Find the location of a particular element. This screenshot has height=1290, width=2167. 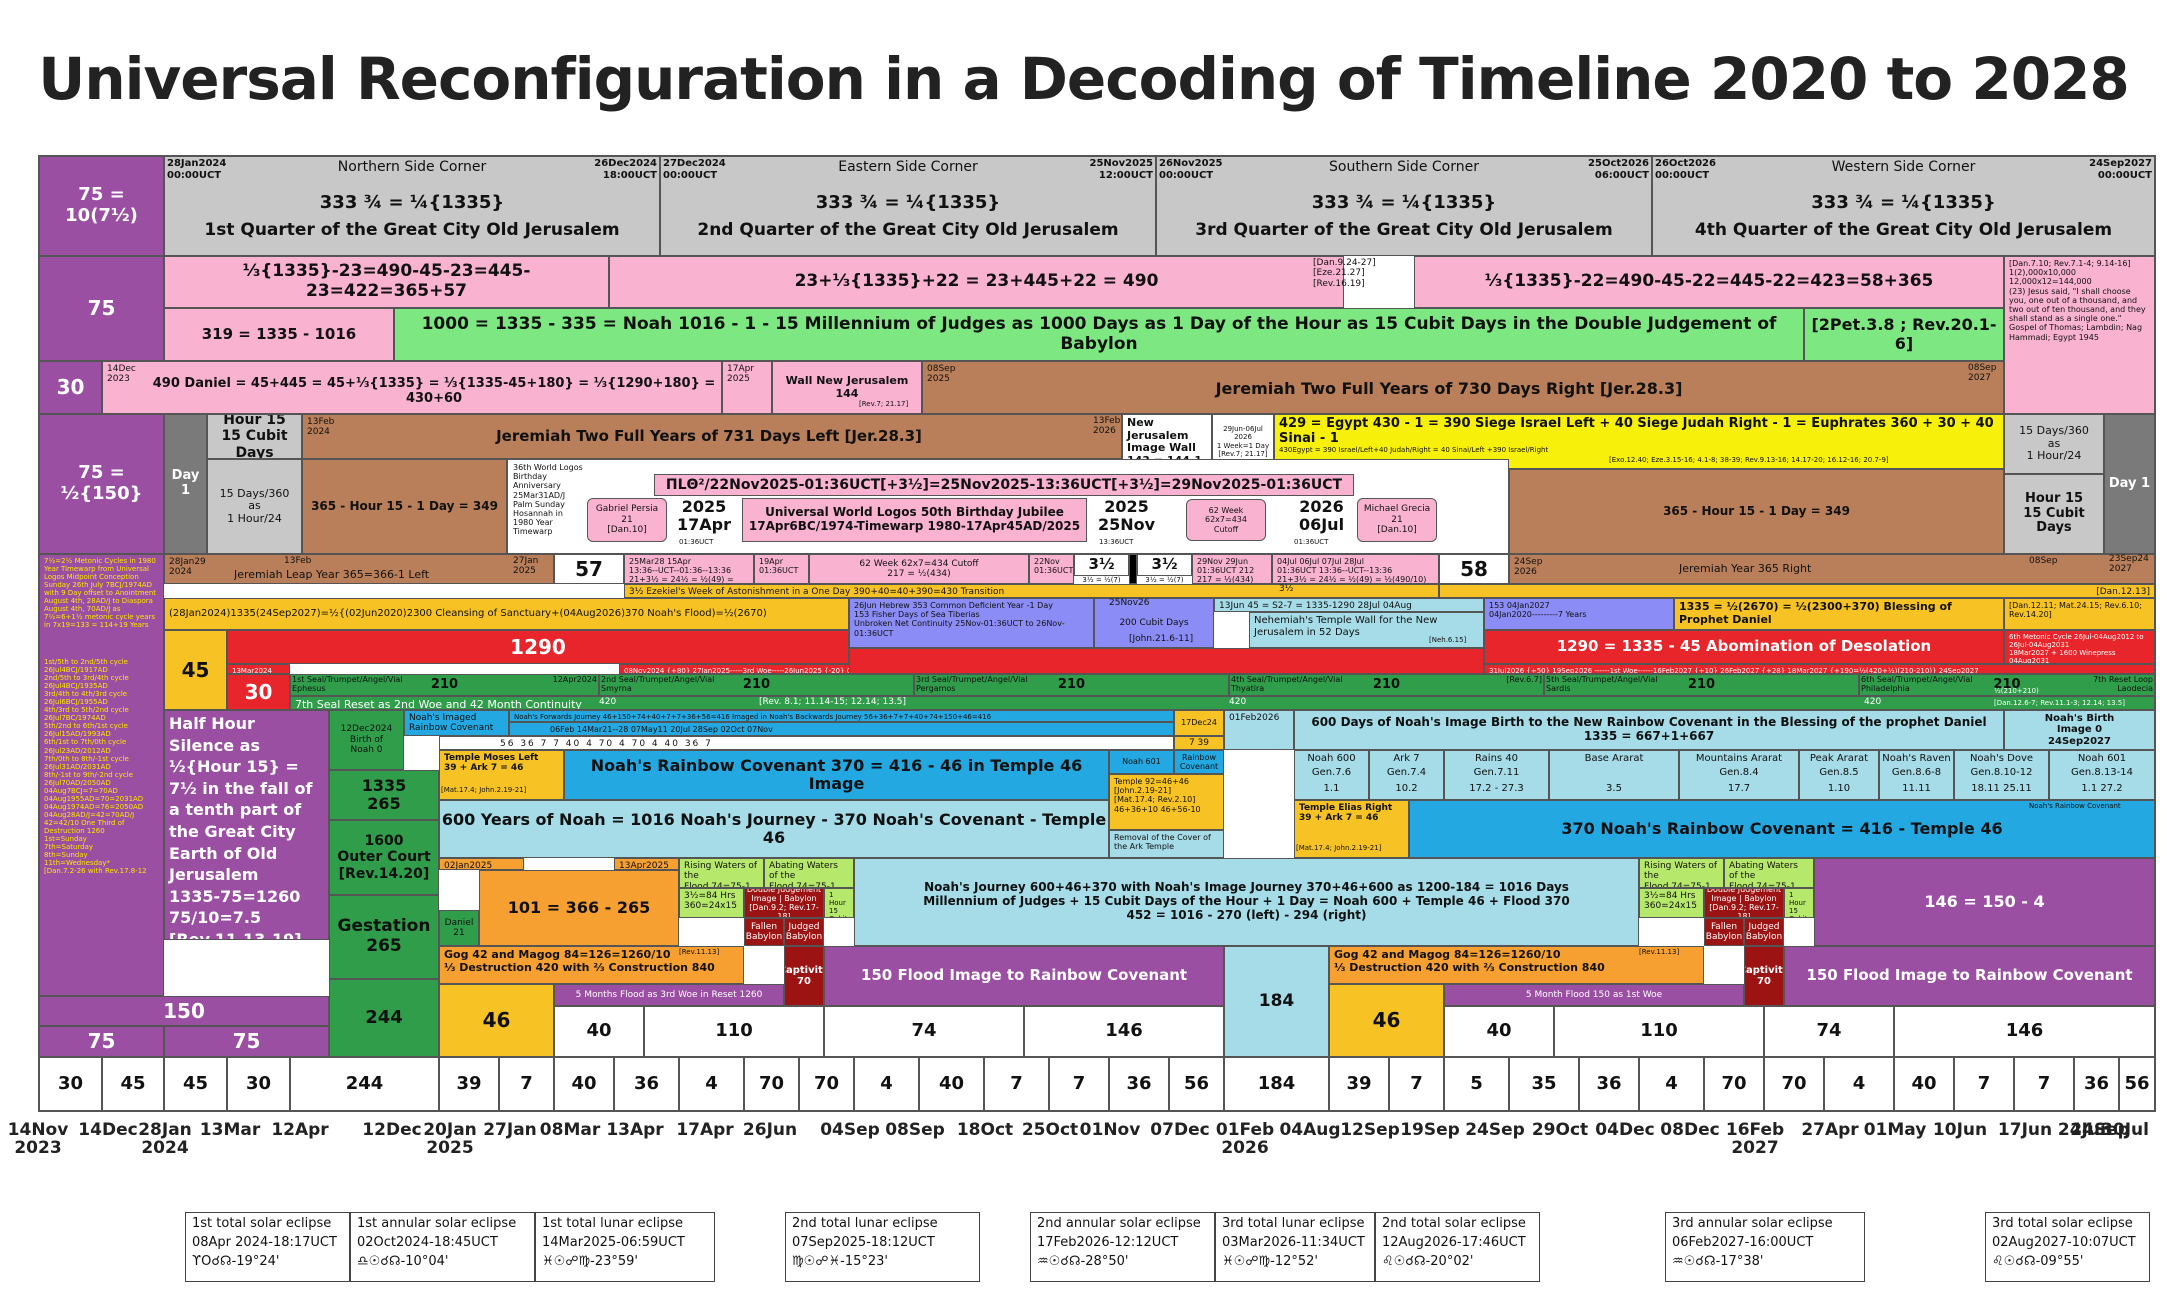

quarter-4-formula: 333 ¾ = ¼{1335} is located at coordinates (1903, 202).